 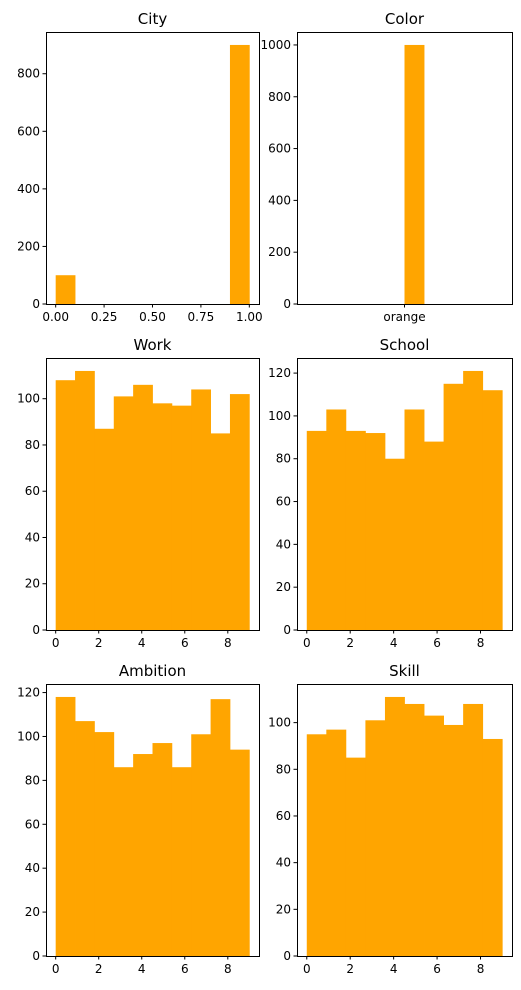 I want to click on chart-title: Skill, so click(x=404, y=671).